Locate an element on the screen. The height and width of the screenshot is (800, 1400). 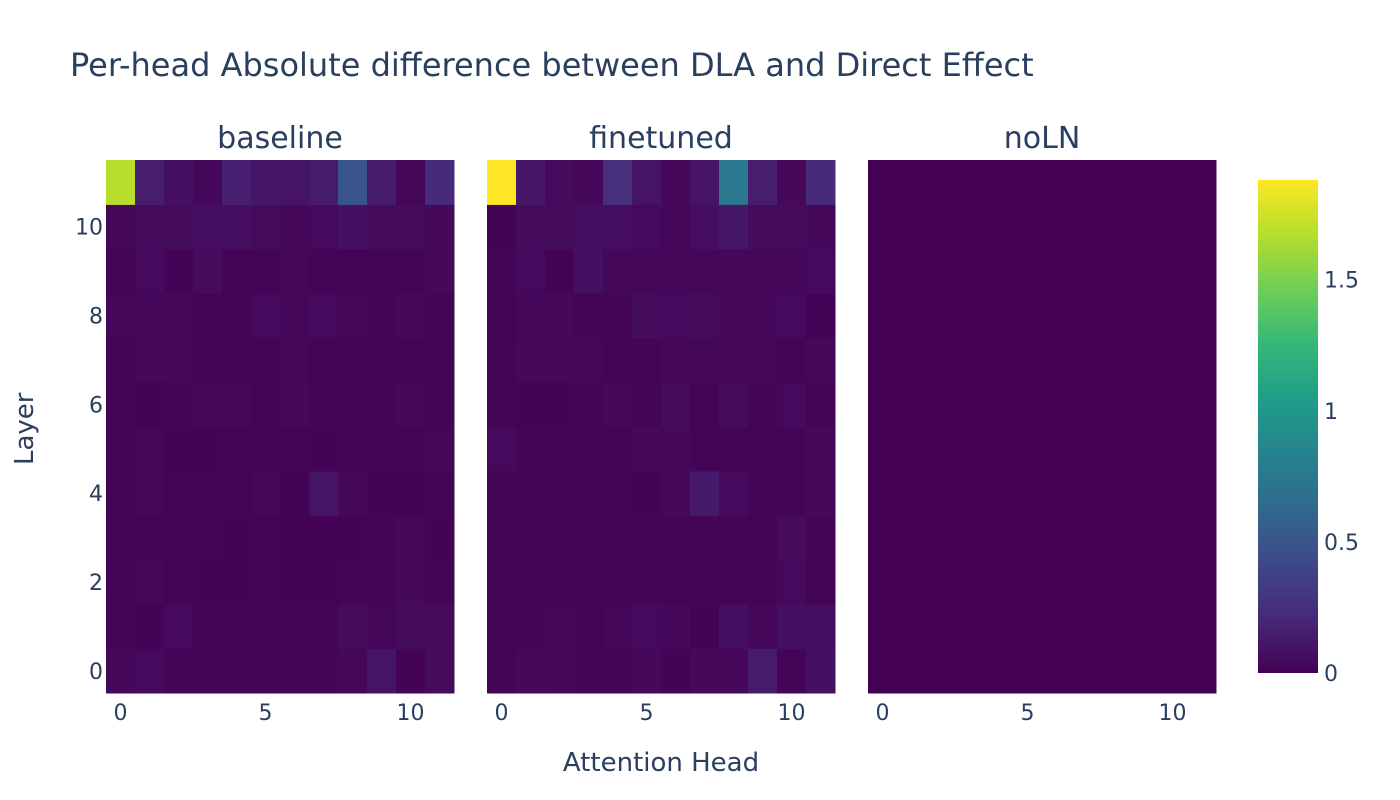
x-tick-label: 0 is located at coordinates (883, 713).